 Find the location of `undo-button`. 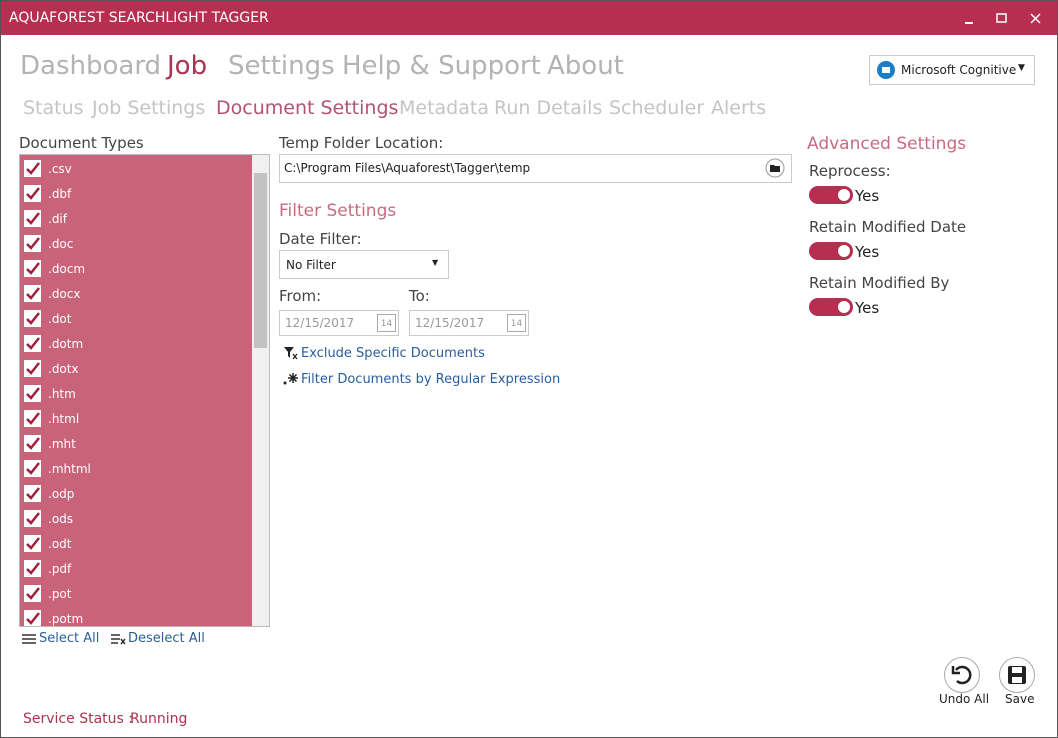

undo-button is located at coordinates (962, 675).